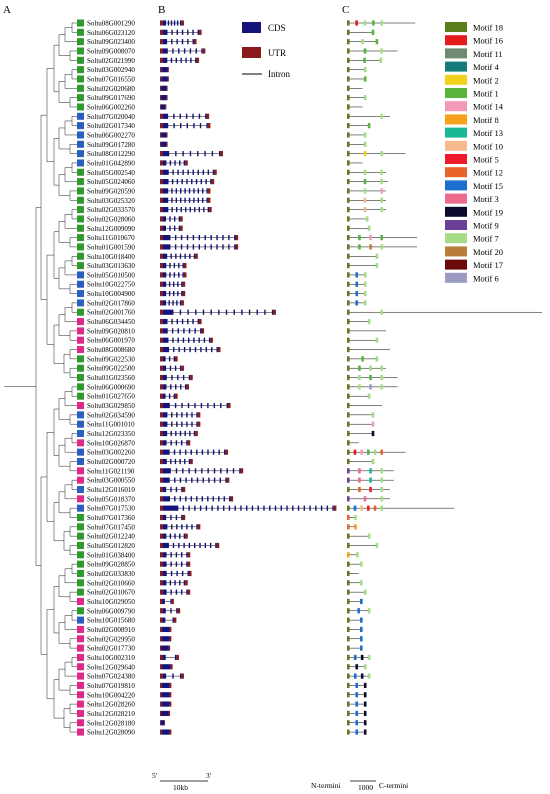 This screenshot has width=550, height=794. What do you see at coordinates (111, 723) in the screenshot?
I see `gene-label: Soltu12G028180` at bounding box center [111, 723].